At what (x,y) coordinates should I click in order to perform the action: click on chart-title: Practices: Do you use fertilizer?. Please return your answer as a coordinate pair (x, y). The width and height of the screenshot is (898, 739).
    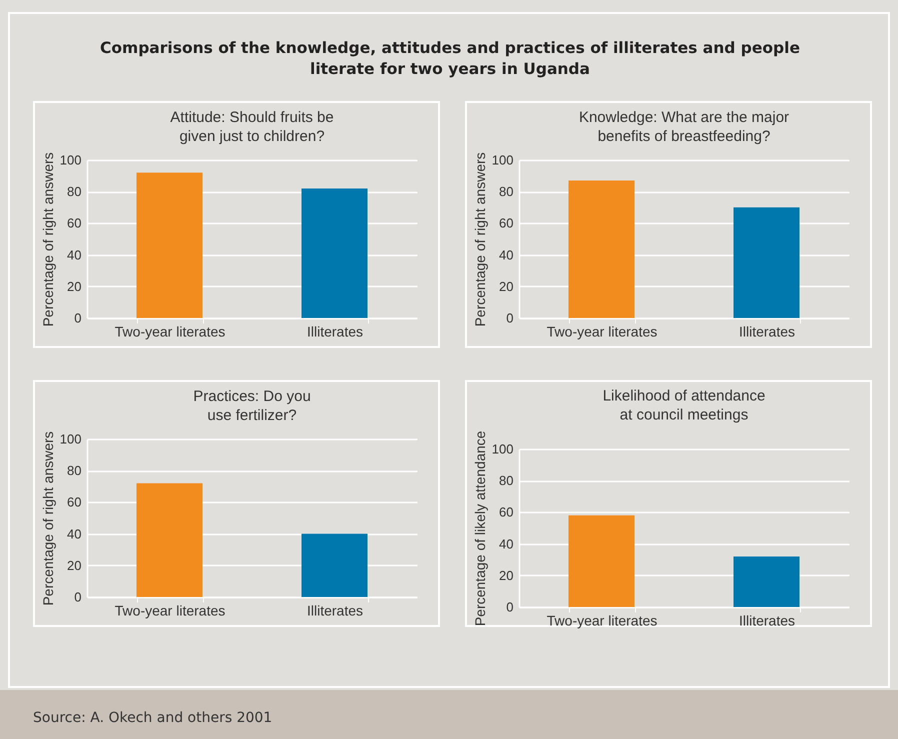
    Looking at the image, I should click on (252, 406).